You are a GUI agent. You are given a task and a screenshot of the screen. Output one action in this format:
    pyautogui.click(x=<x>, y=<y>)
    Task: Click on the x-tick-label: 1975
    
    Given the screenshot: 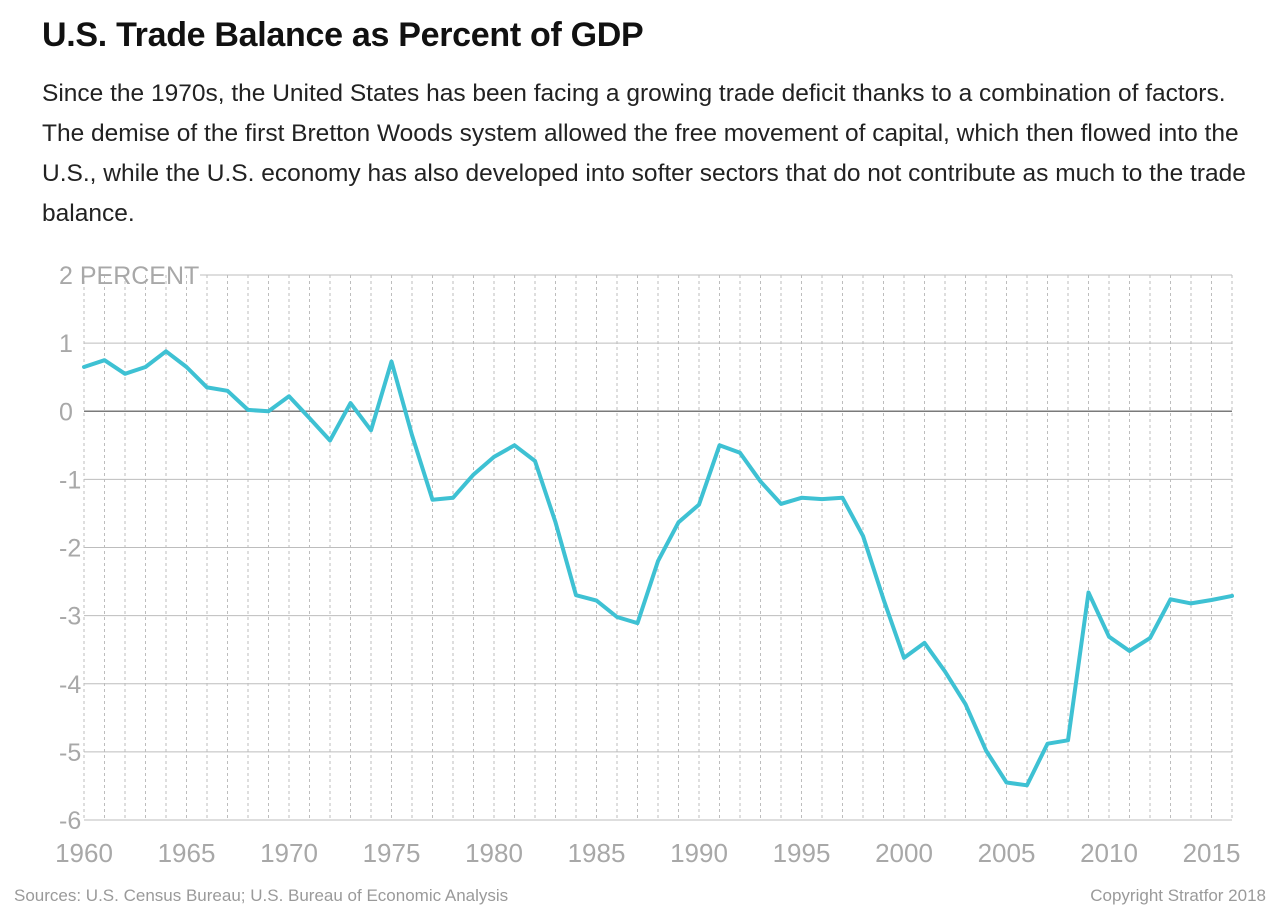 What is the action you would take?
    pyautogui.click(x=392, y=853)
    